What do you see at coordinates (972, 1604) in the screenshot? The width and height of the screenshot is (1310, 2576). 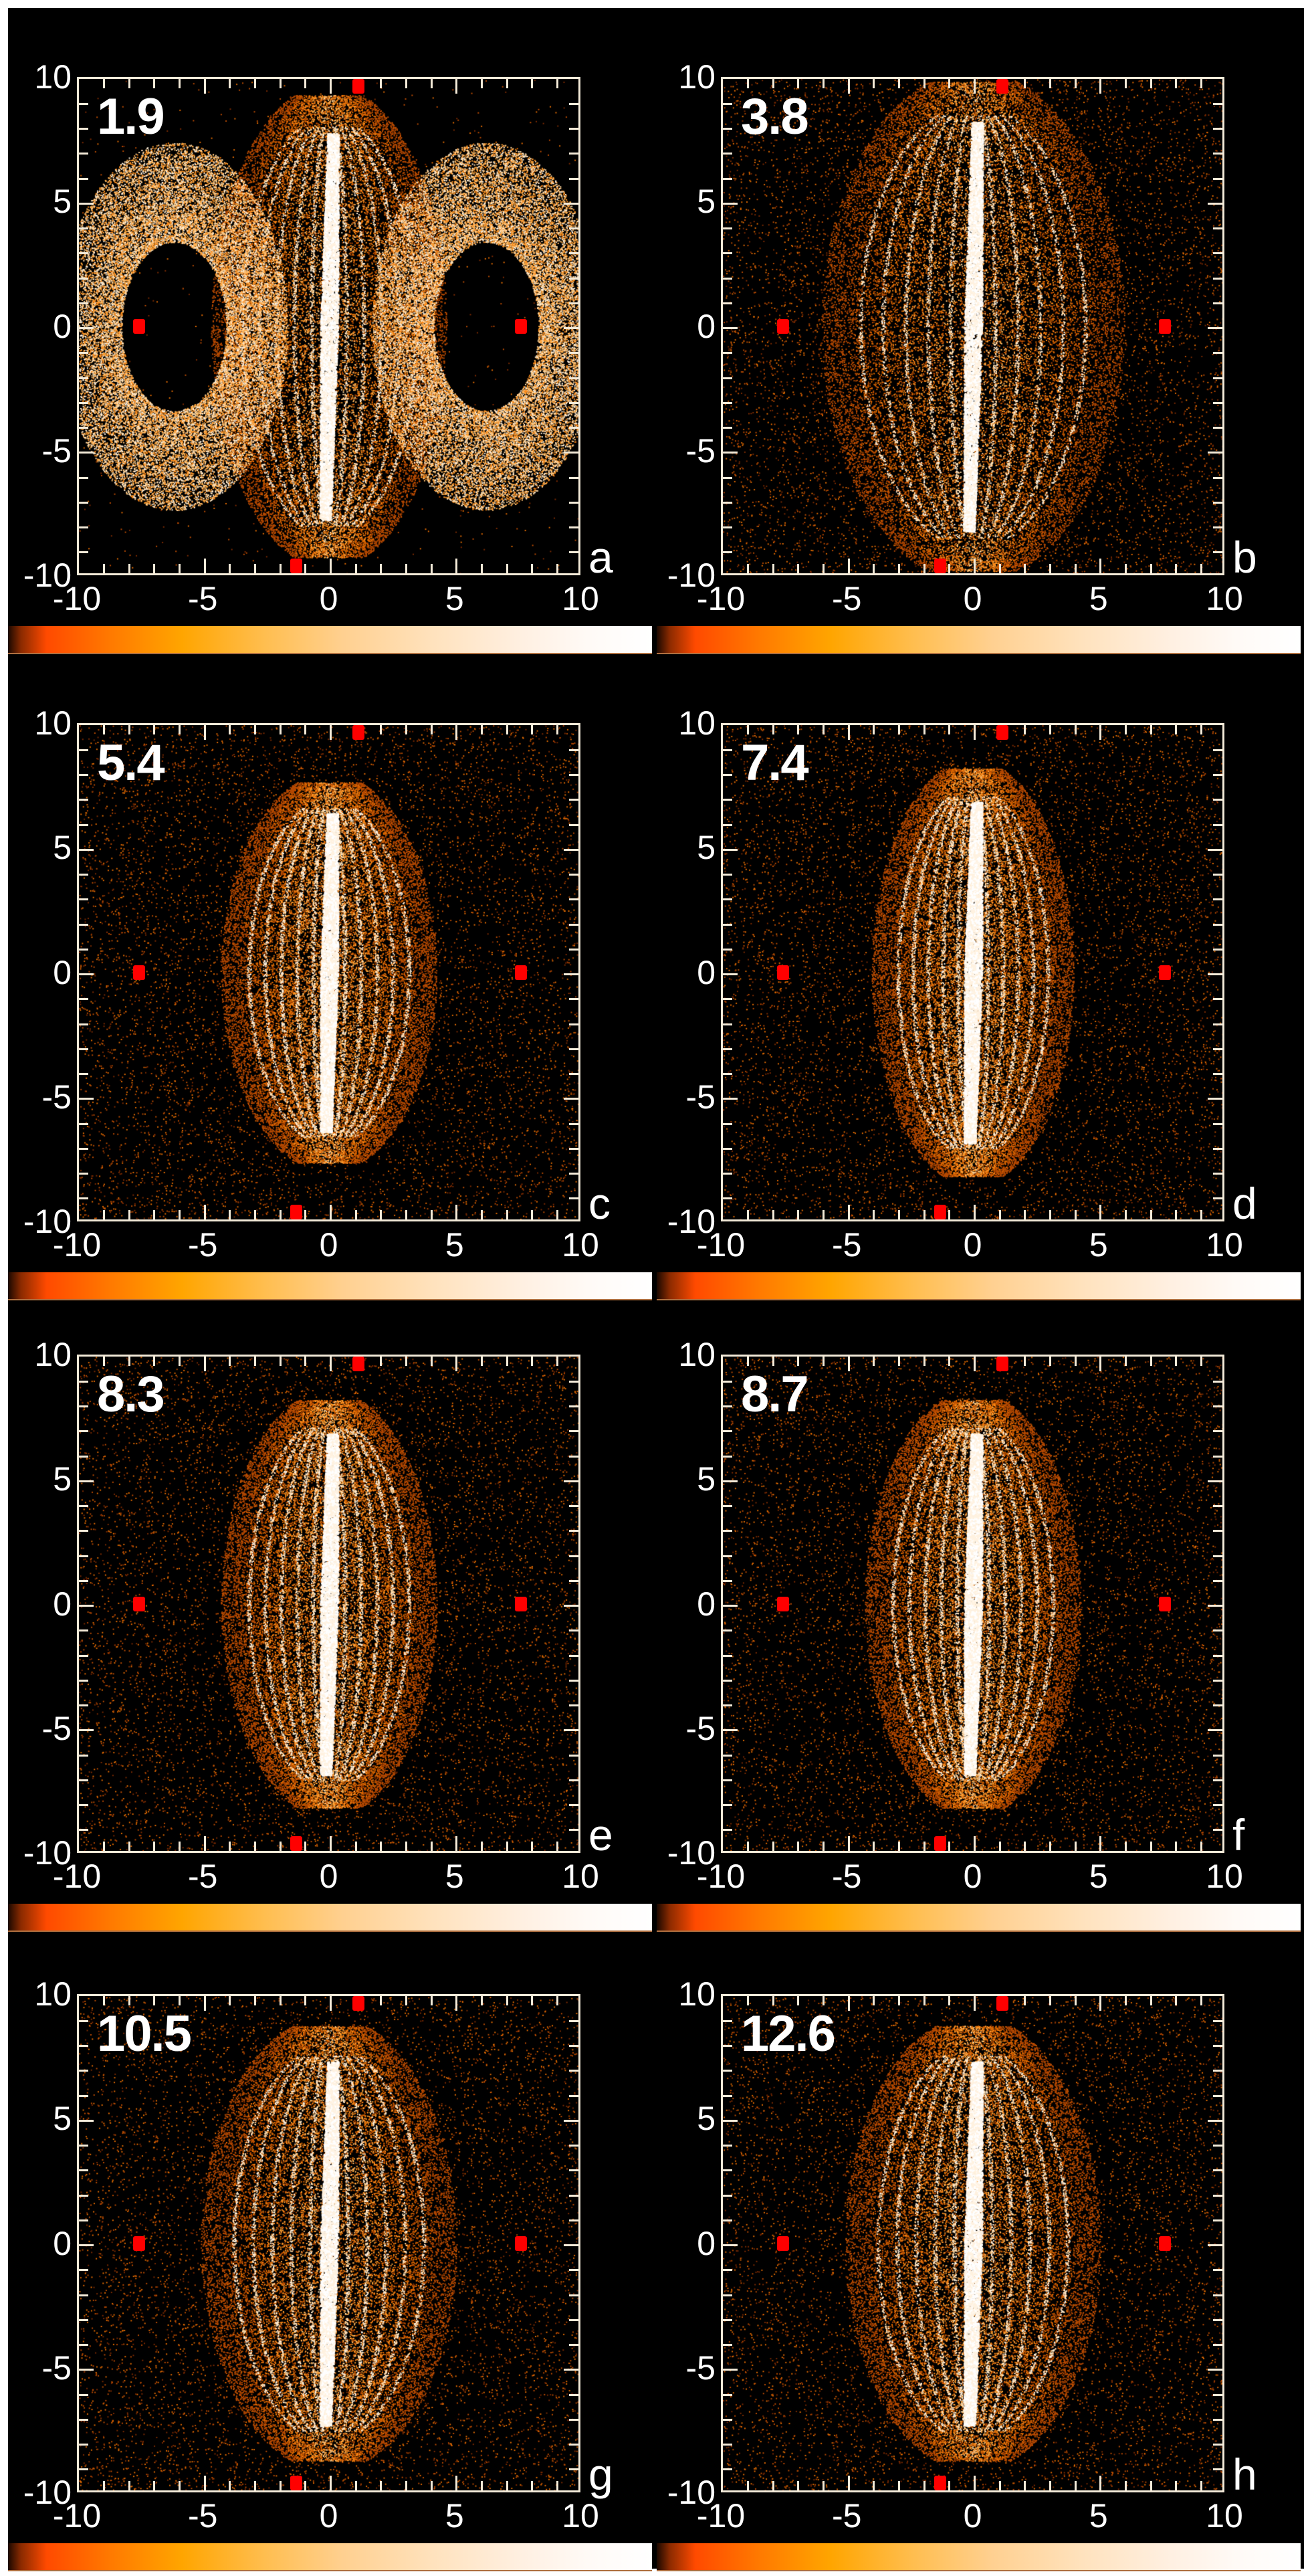 I see `density-scatter` at bounding box center [972, 1604].